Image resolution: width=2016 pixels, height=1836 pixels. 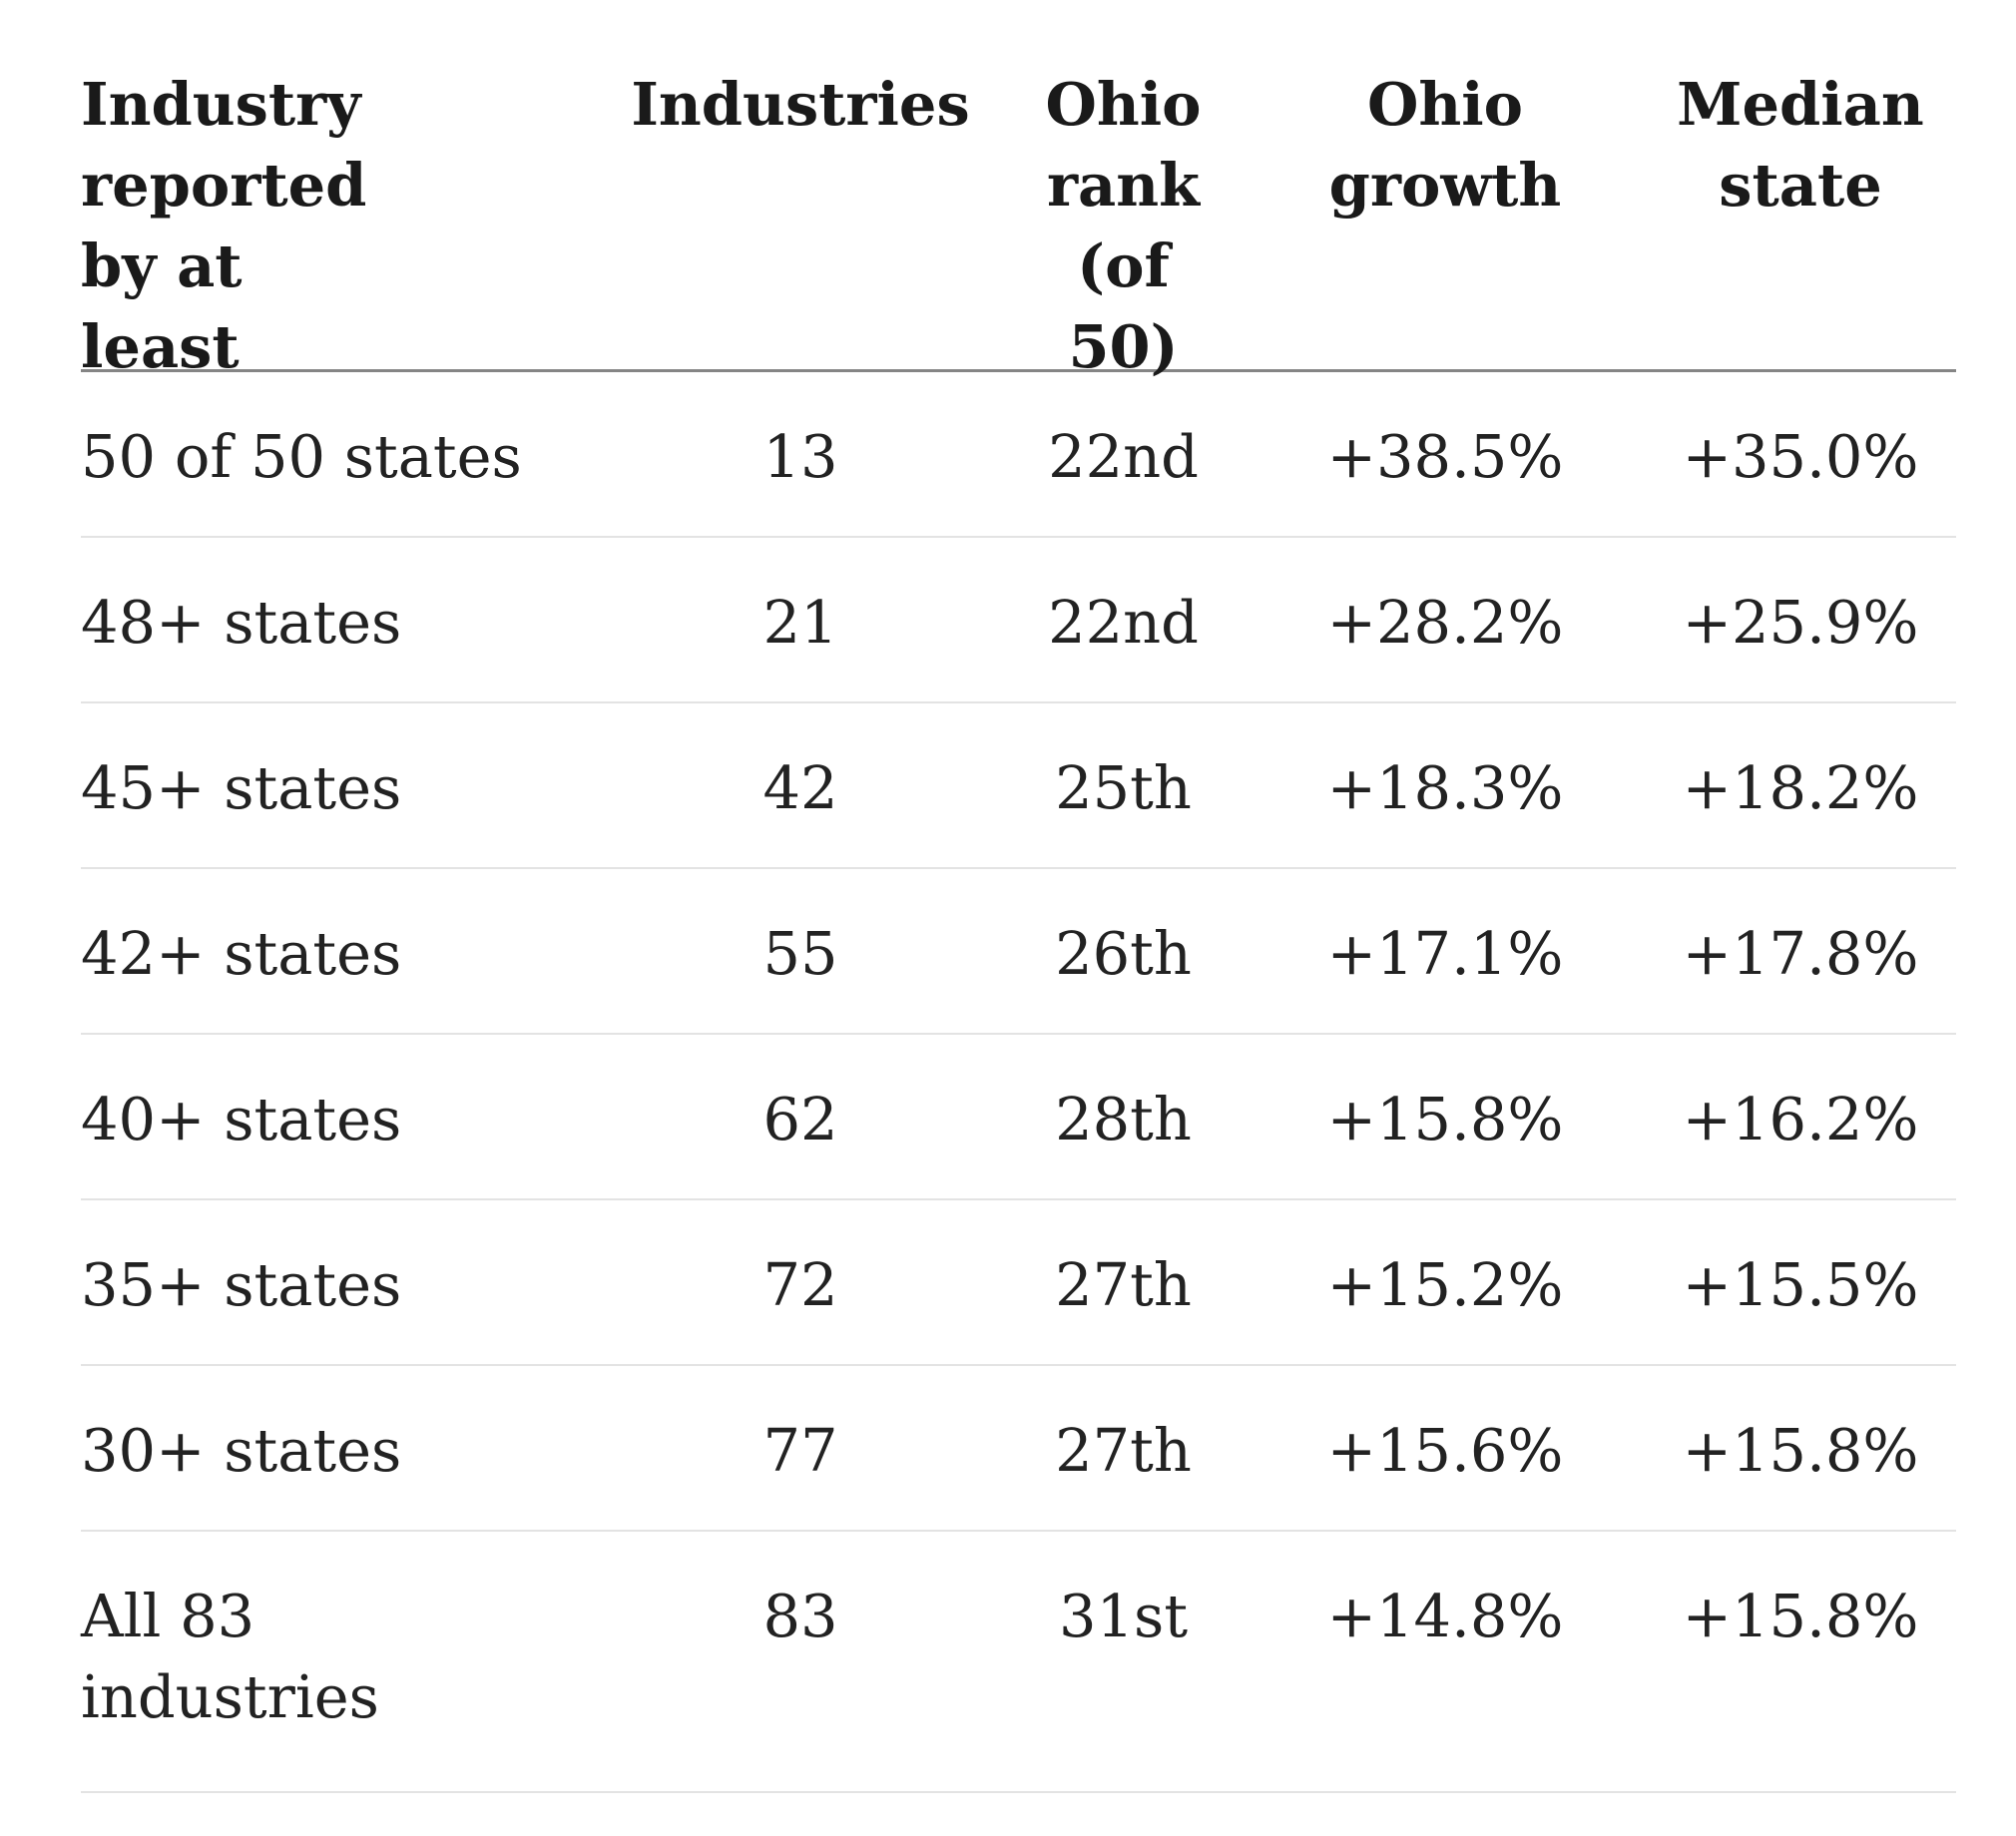 What do you see at coordinates (800, 104) in the screenshot?
I see `column-header-industries: Industries` at bounding box center [800, 104].